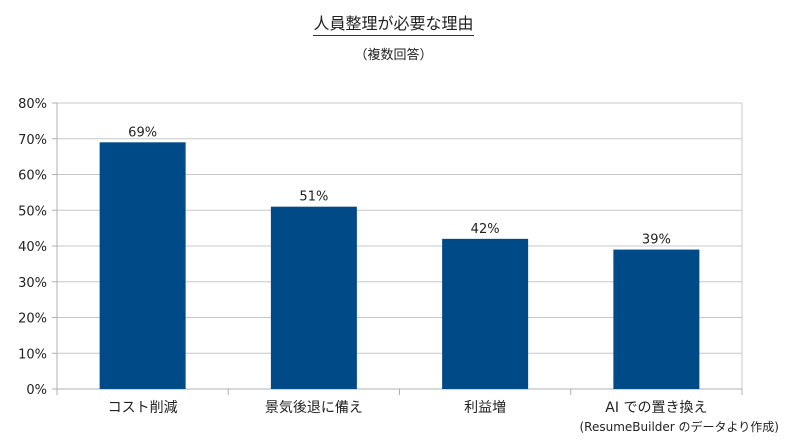 Image resolution: width=787 pixels, height=442 pixels. Describe the element at coordinates (656, 408) in the screenshot. I see `category-label: AI での置き換え` at that location.